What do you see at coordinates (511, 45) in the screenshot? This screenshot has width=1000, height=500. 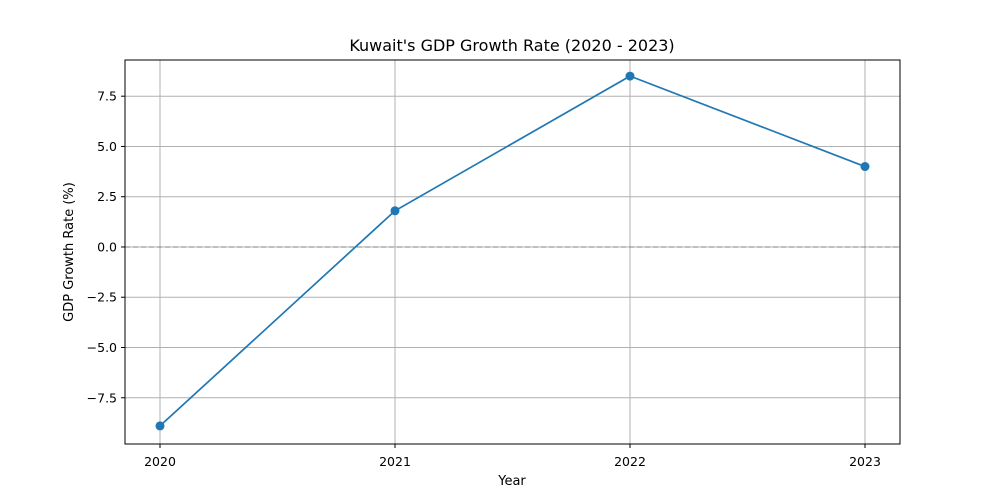 I see `chart-title: Kuwait's GDP Growth Rate (2020 - 2023)` at bounding box center [511, 45].